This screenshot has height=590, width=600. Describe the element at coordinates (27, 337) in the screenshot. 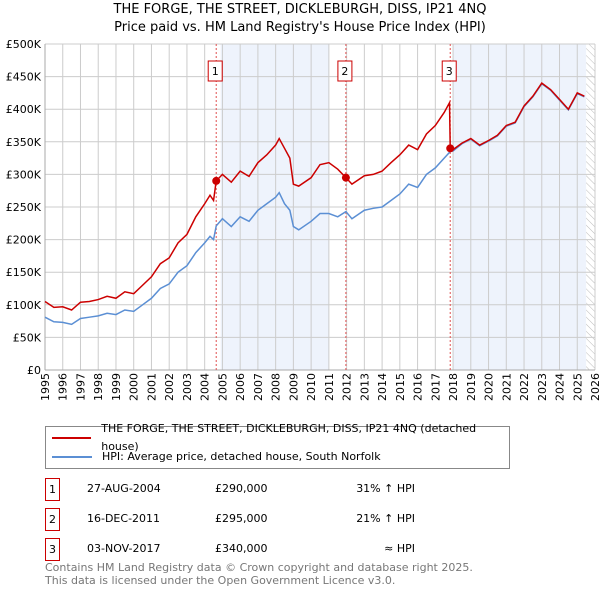

I see `y-tick-label: £50K` at that location.